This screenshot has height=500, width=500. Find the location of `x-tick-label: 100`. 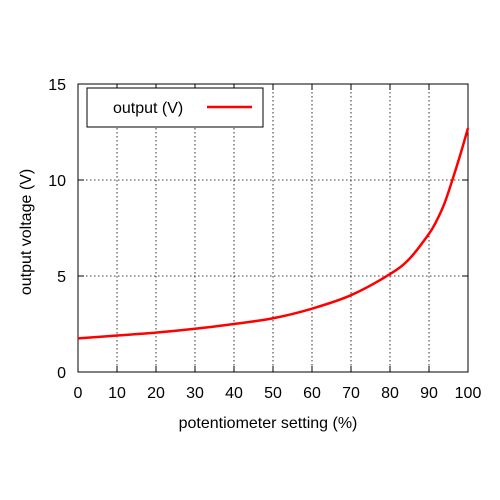

x-tick-label: 100 is located at coordinates (468, 393).